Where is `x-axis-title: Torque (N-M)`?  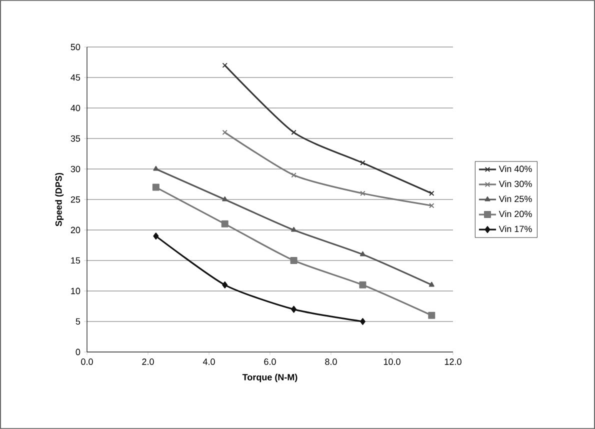 x-axis-title: Torque (N-M) is located at coordinates (270, 378).